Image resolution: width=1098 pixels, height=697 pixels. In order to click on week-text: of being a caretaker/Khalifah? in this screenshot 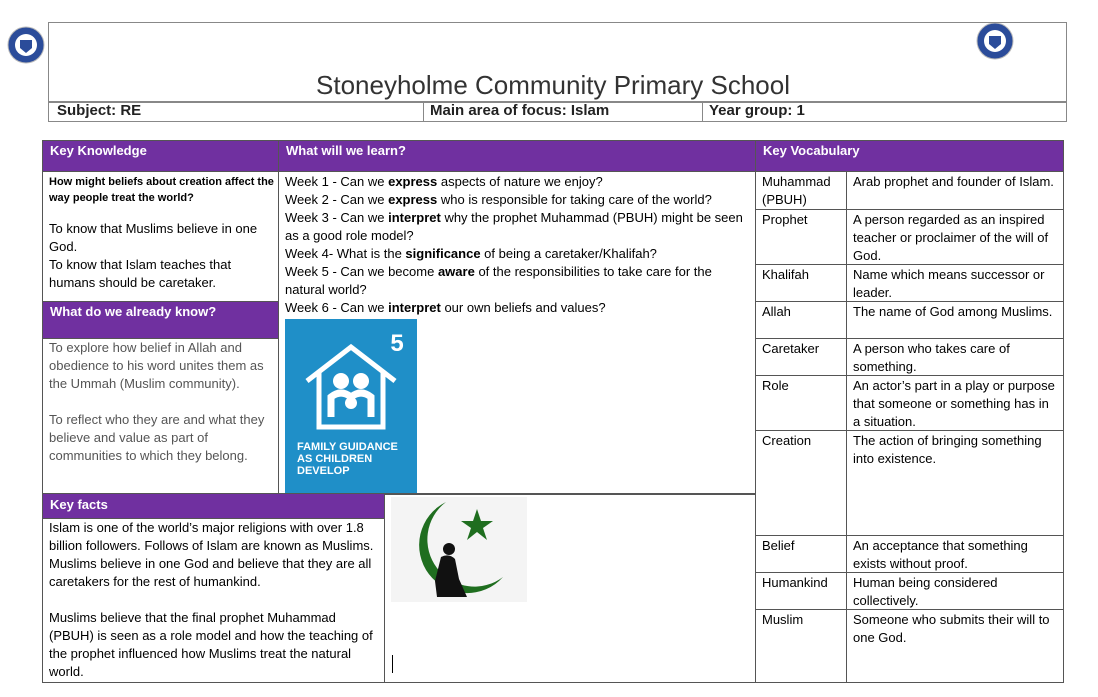, I will do `click(568, 253)`.